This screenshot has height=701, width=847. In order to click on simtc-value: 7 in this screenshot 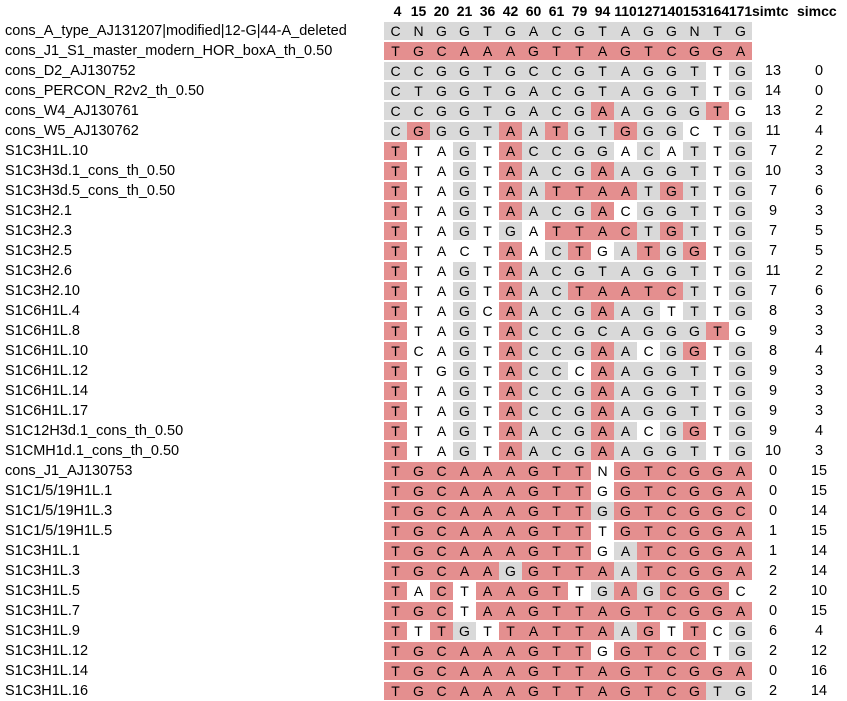, I will do `click(773, 151)`.